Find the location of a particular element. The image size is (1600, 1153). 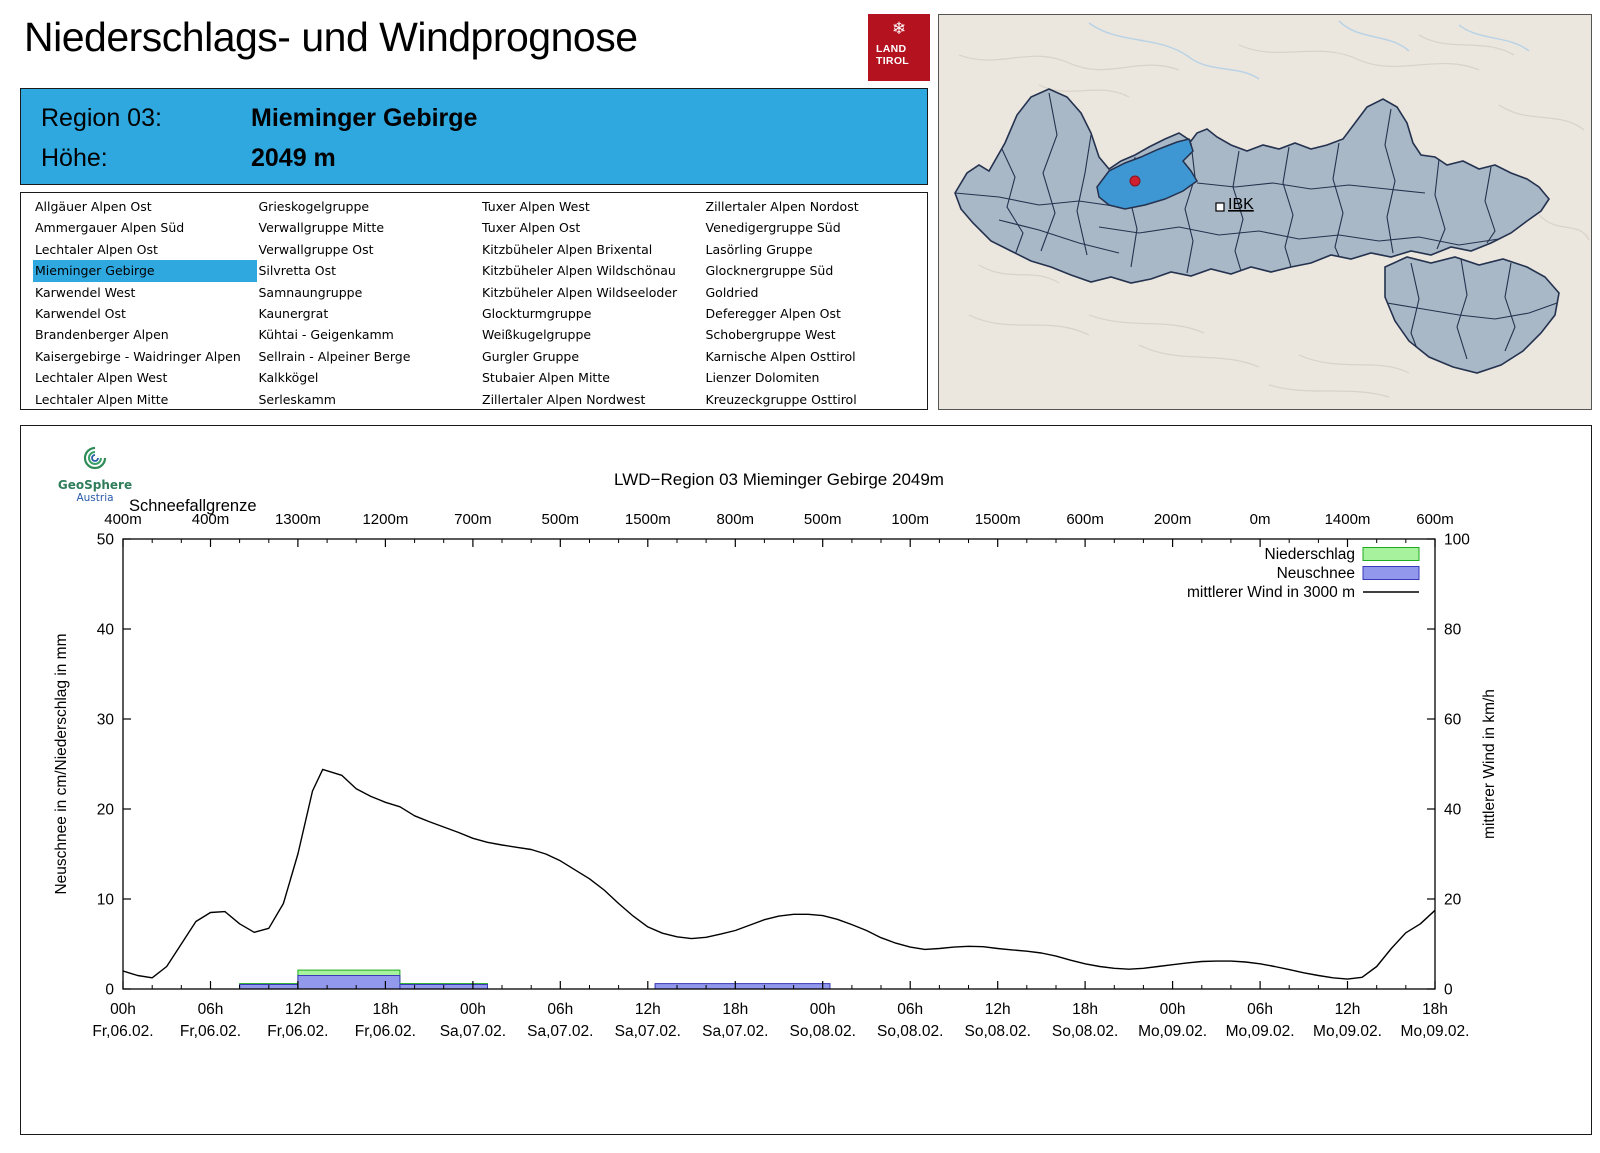

y-axis-label-right: mittlerer Wind in km/h is located at coordinates (1489, 764).